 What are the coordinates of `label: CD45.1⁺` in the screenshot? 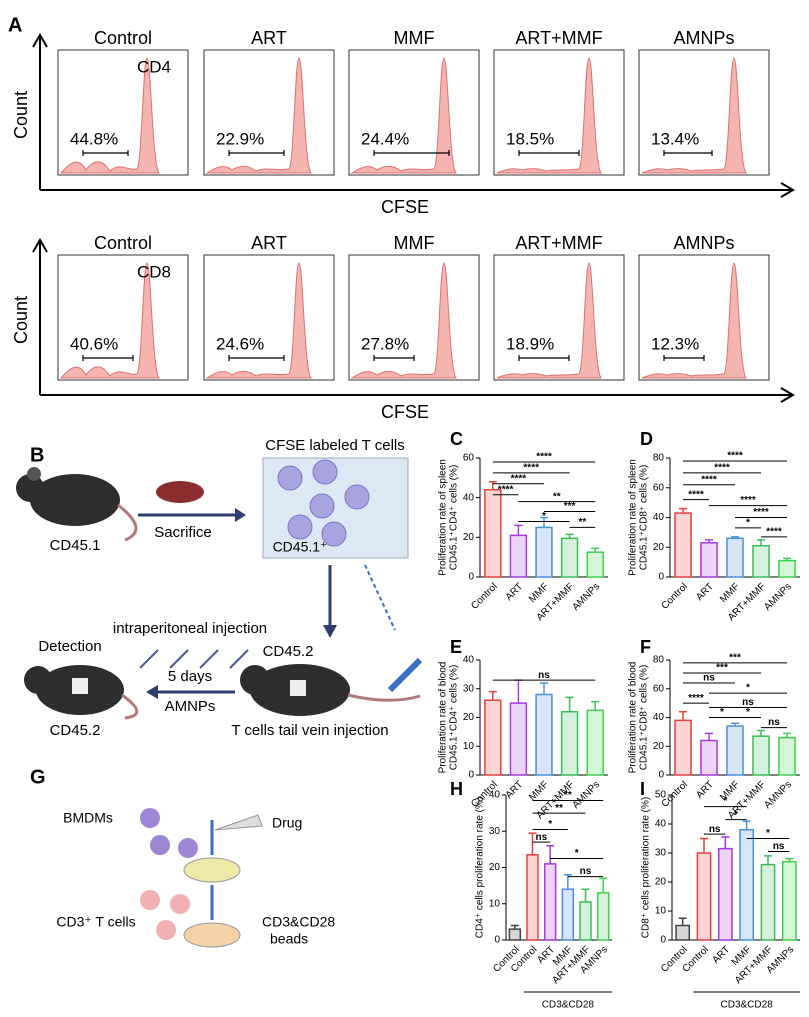 It's located at (300, 547).